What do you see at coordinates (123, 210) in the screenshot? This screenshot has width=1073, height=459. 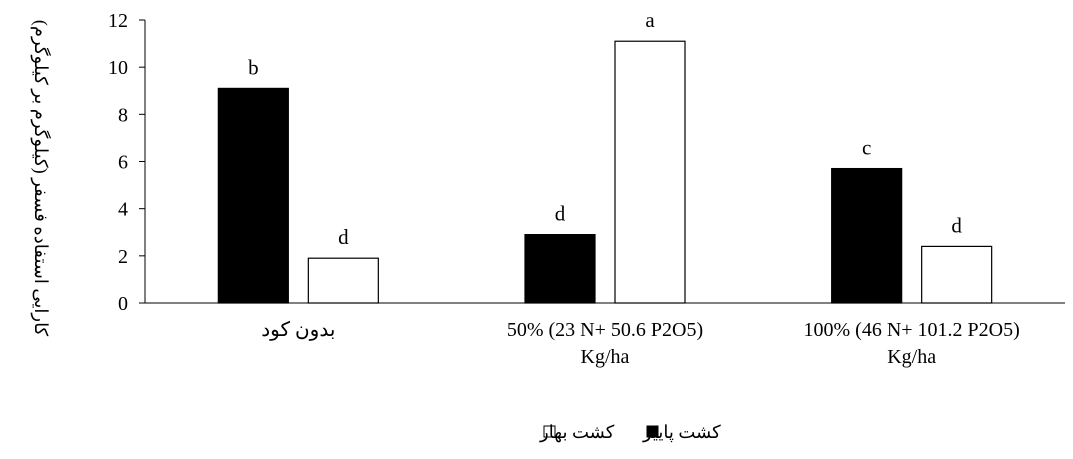 I see `y-tick-label: 4` at bounding box center [123, 210].